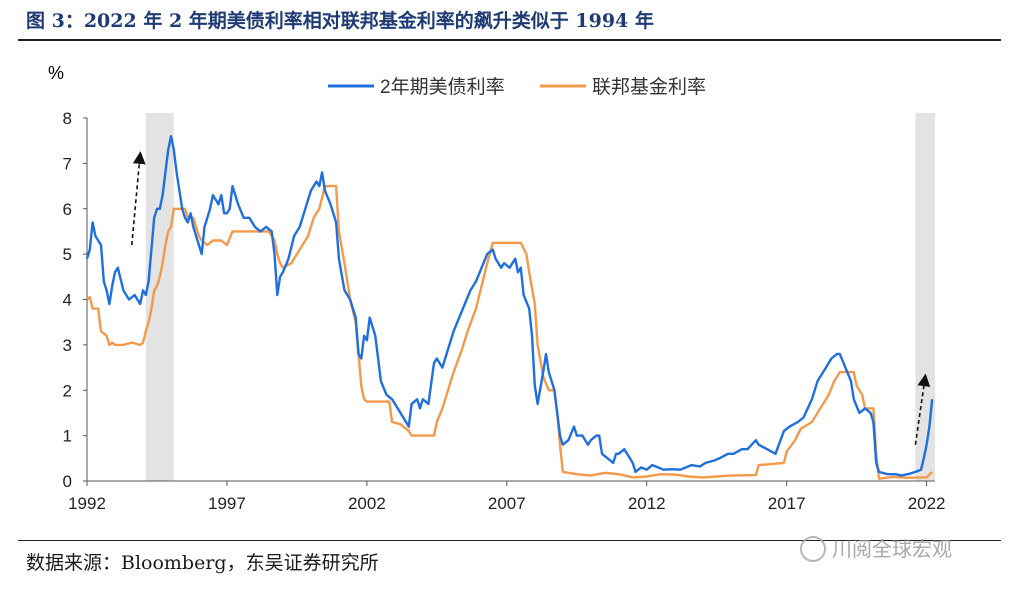  Describe the element at coordinates (67, 209) in the screenshot. I see `y-tick-label: 6` at that location.